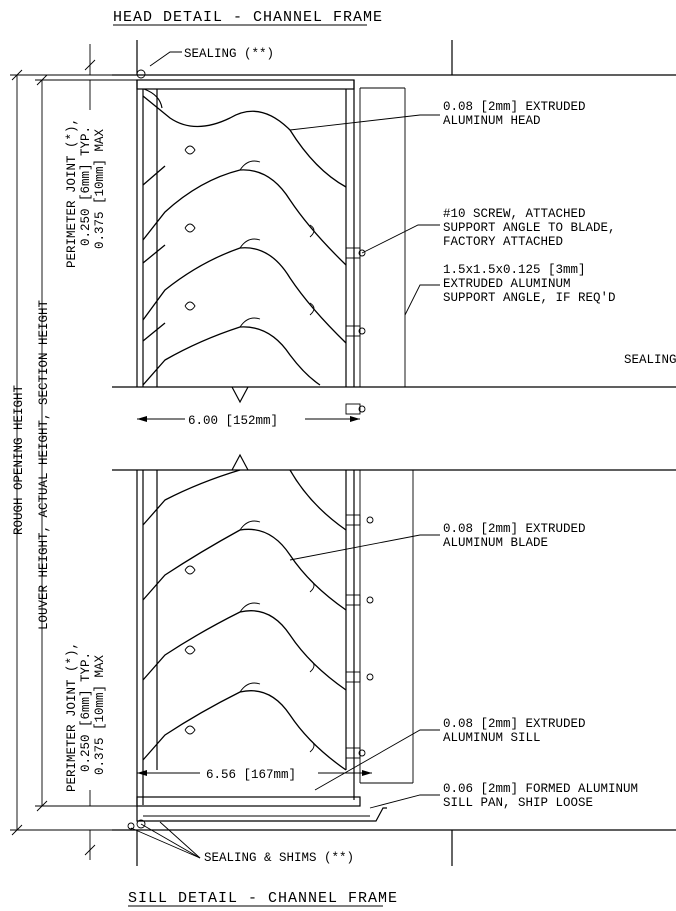  Describe the element at coordinates (540, 789) in the screenshot. I see `pan-label-line1: 0.06 [2mm] FORMED ALUMINUM` at that location.